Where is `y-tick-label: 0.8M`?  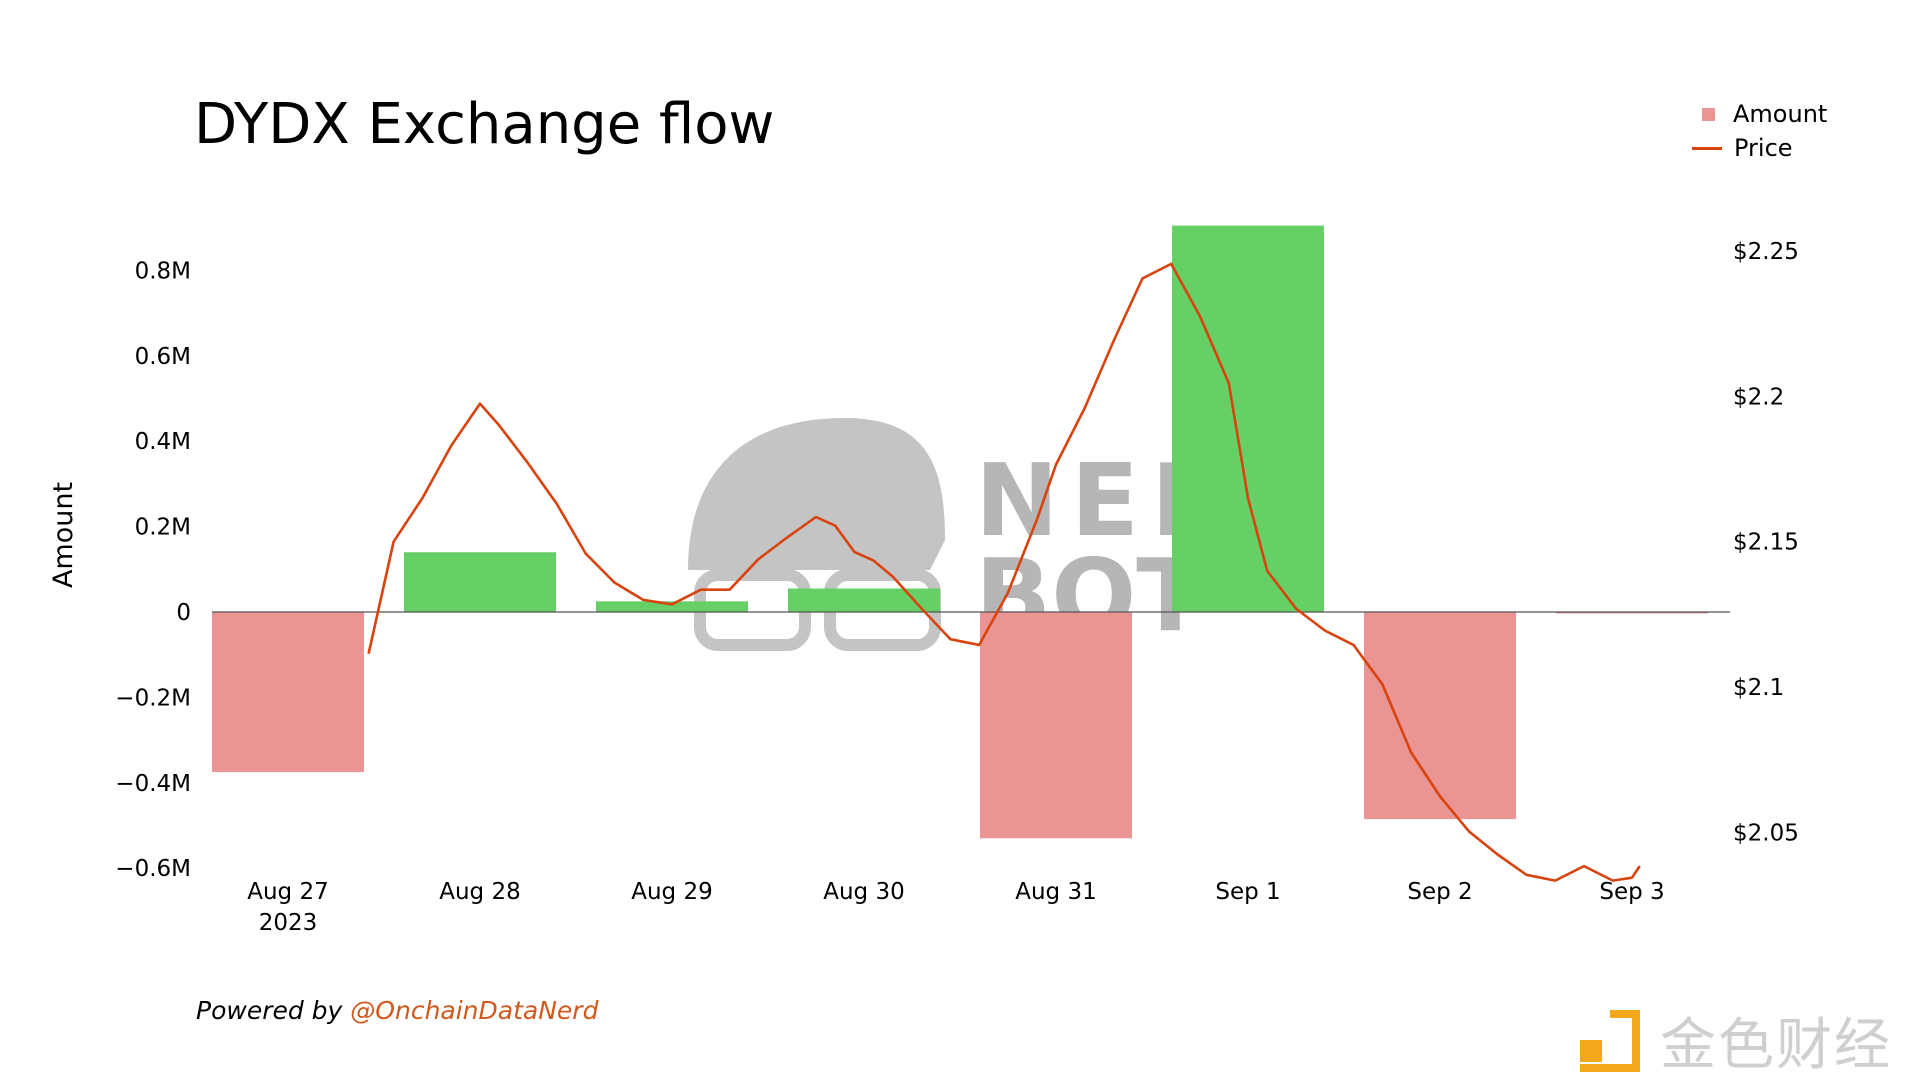
y-tick-label: 0.8M is located at coordinates (163, 271).